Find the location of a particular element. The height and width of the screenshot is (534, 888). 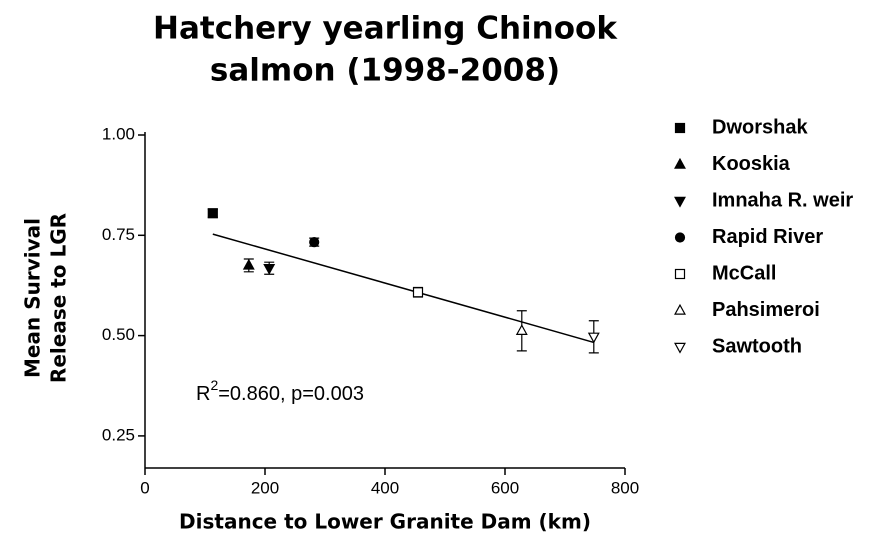

legend-label: Rapid River is located at coordinates (767, 237).